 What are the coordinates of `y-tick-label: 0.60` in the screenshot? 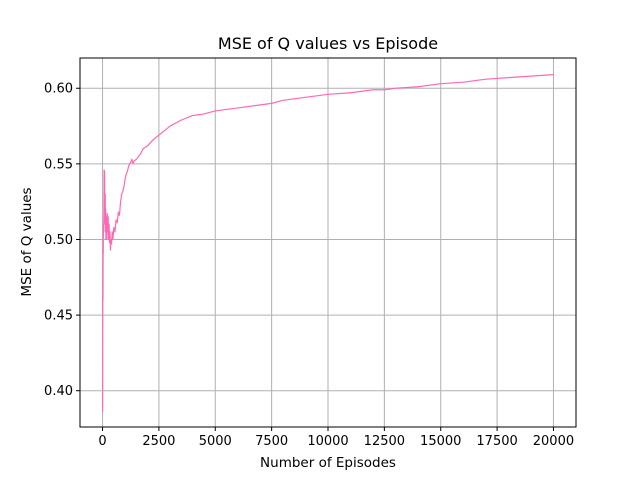 It's located at (58, 89).